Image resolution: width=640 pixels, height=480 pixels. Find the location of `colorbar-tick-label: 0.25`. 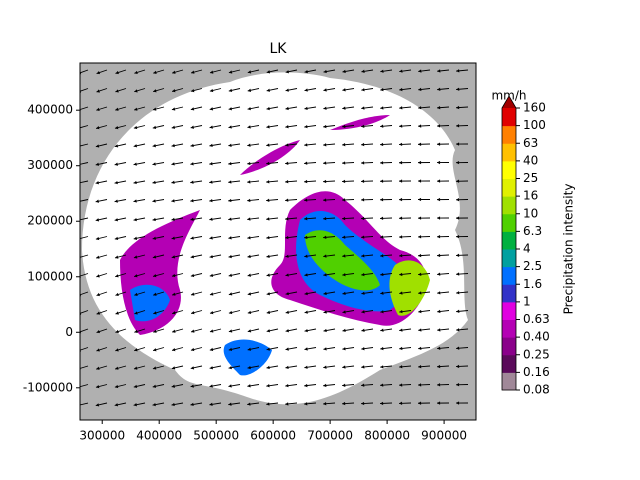

colorbar-tick-label: 0.25 is located at coordinates (536, 354).